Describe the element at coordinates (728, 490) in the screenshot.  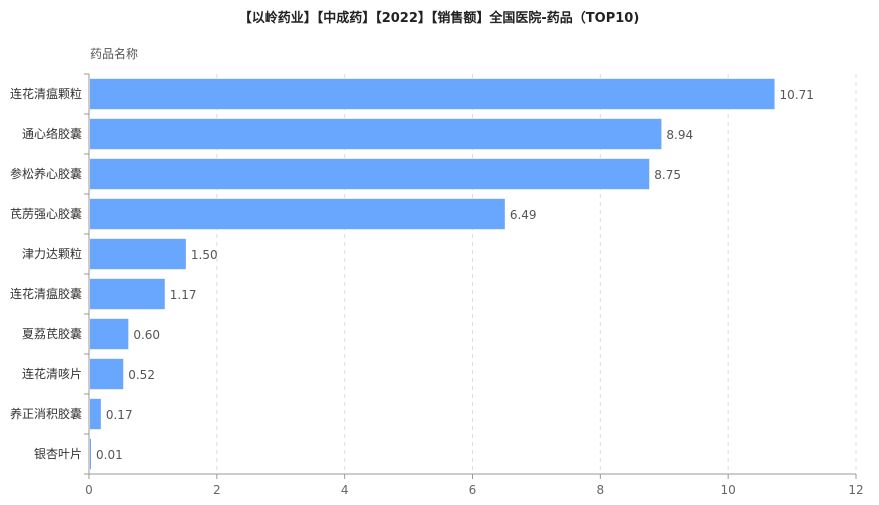
I see `x-tick-label: 10` at that location.